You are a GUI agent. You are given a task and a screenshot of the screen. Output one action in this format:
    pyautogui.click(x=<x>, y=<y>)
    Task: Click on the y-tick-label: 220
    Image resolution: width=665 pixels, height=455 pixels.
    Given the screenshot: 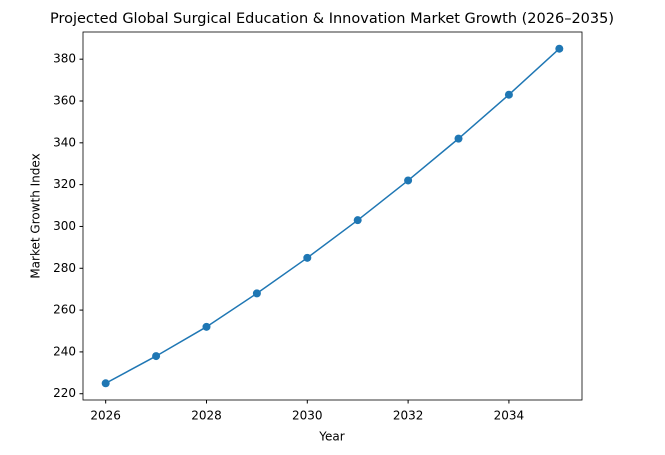 What is the action you would take?
    pyautogui.click(x=64, y=393)
    